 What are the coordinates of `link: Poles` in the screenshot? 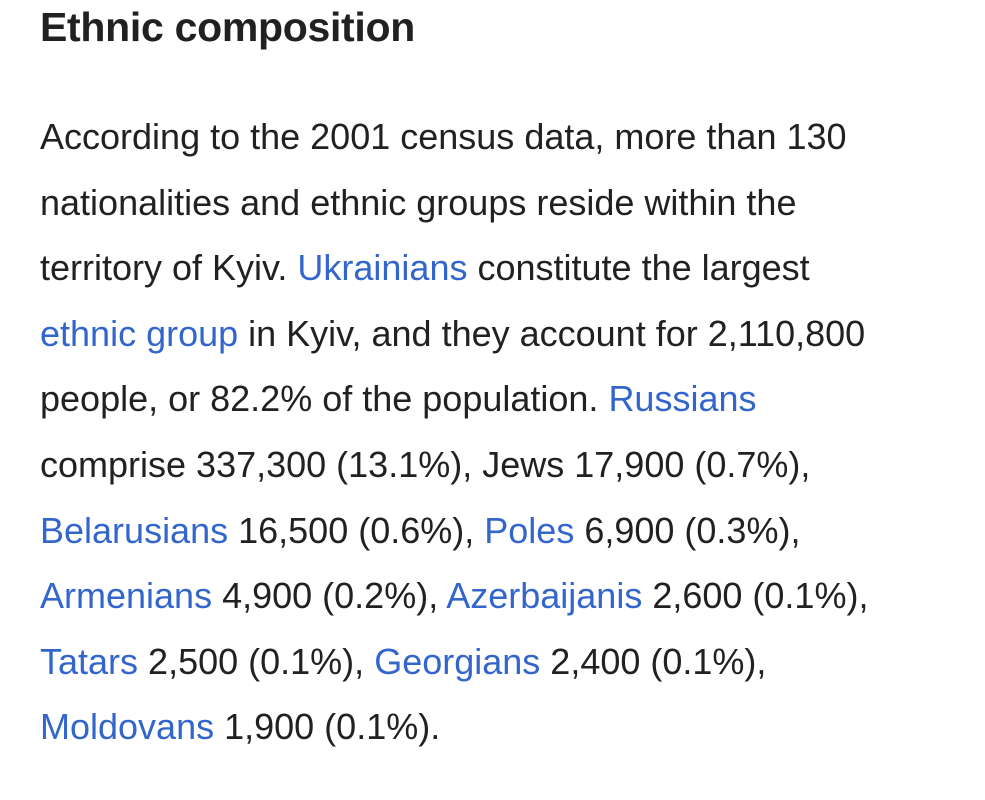 It's located at (529, 530).